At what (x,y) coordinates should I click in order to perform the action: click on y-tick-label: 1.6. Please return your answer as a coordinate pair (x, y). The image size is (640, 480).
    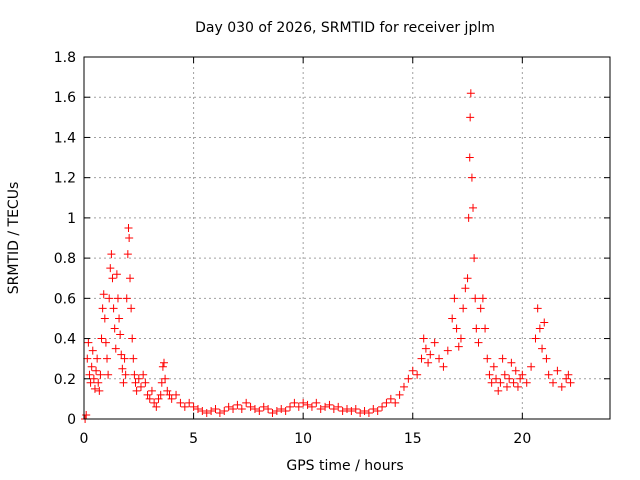
    Looking at the image, I should click on (65, 98).